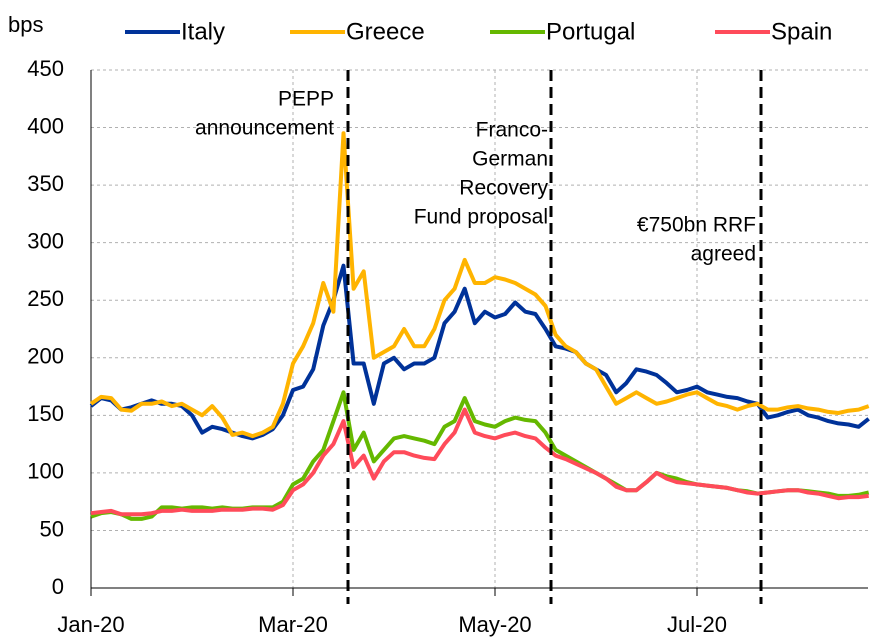 This screenshot has height=640, width=870. I want to click on legend-label: Greece, so click(385, 31).